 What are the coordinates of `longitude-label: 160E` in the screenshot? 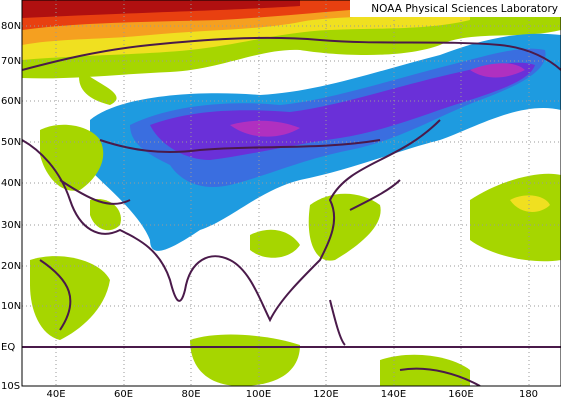 It's located at (460, 394).